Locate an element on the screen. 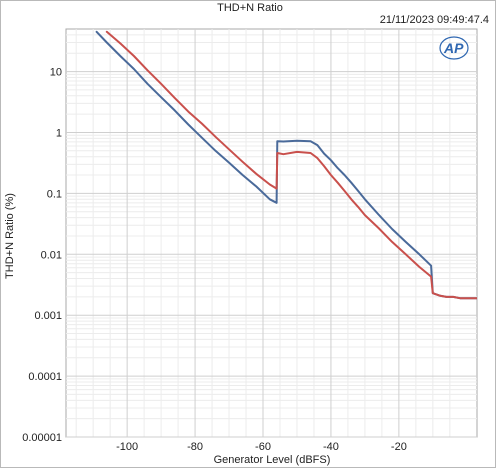  y-tick-label: 0.001 is located at coordinates (48, 316).